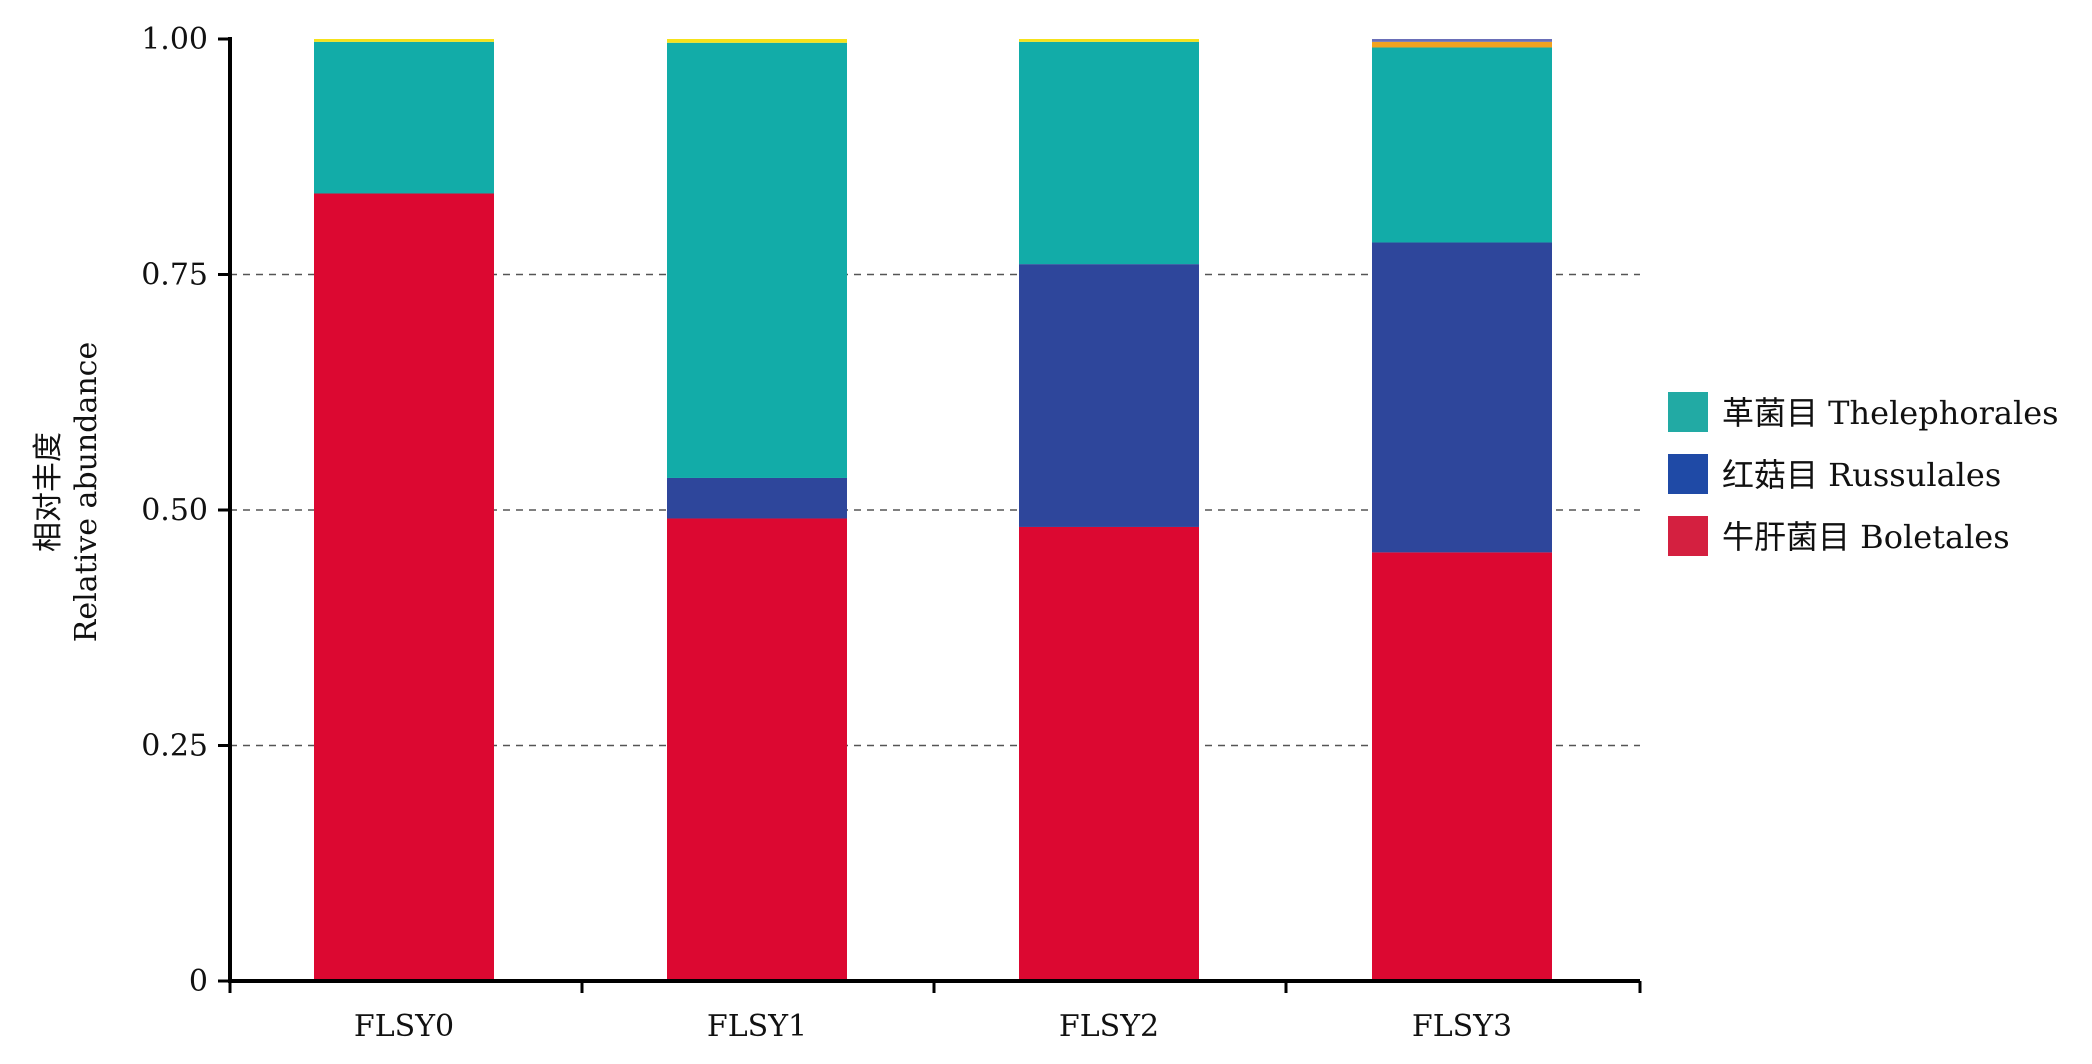 This screenshot has height=1064, width=2092. What do you see at coordinates (86, 492) in the screenshot?
I see `y-axis-title-english: Relative abundance` at bounding box center [86, 492].